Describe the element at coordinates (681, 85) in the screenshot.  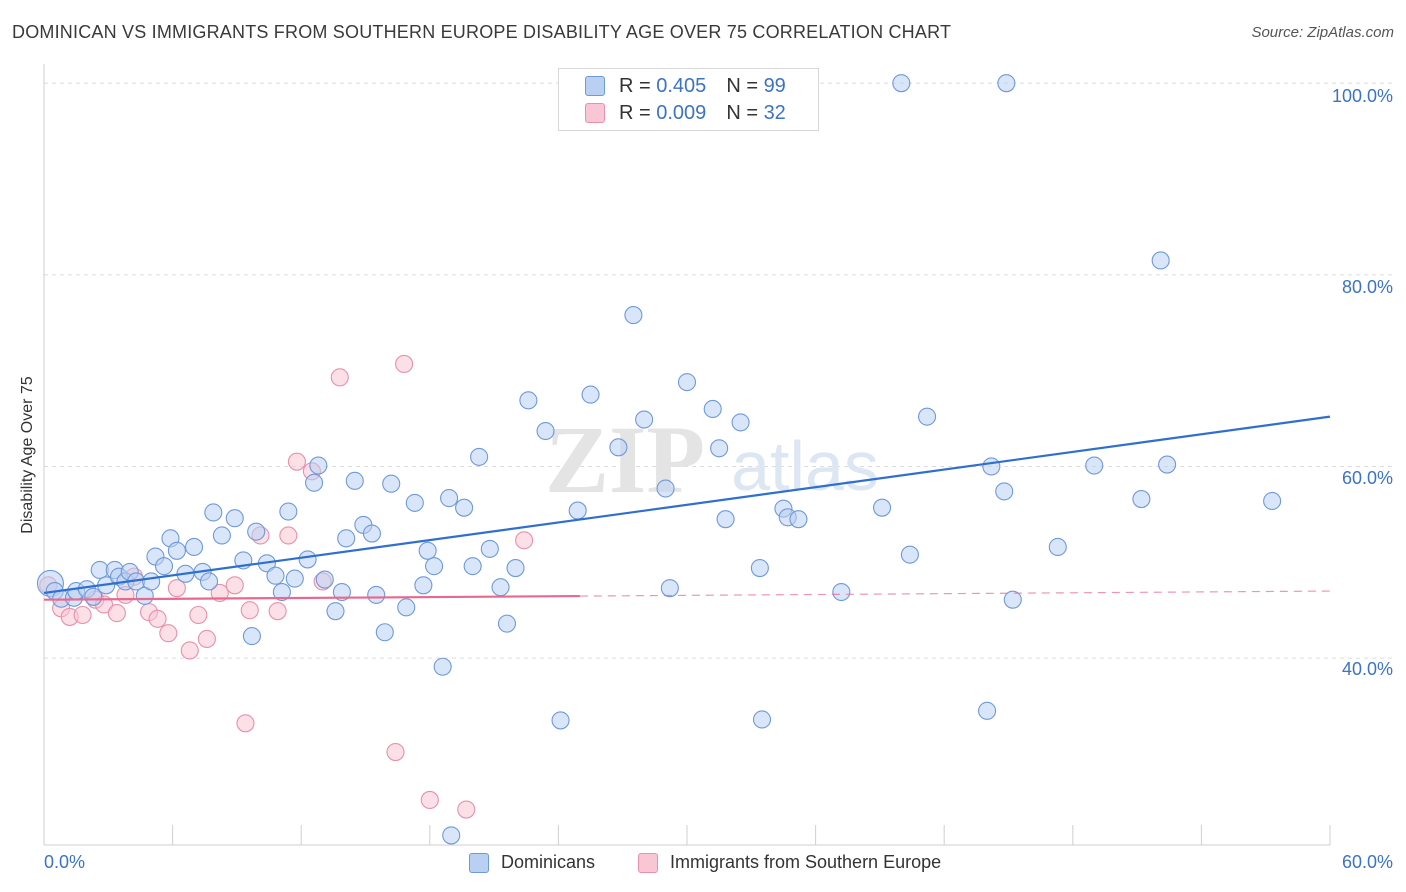
I see `legend-r-value: 0.405` at that location.